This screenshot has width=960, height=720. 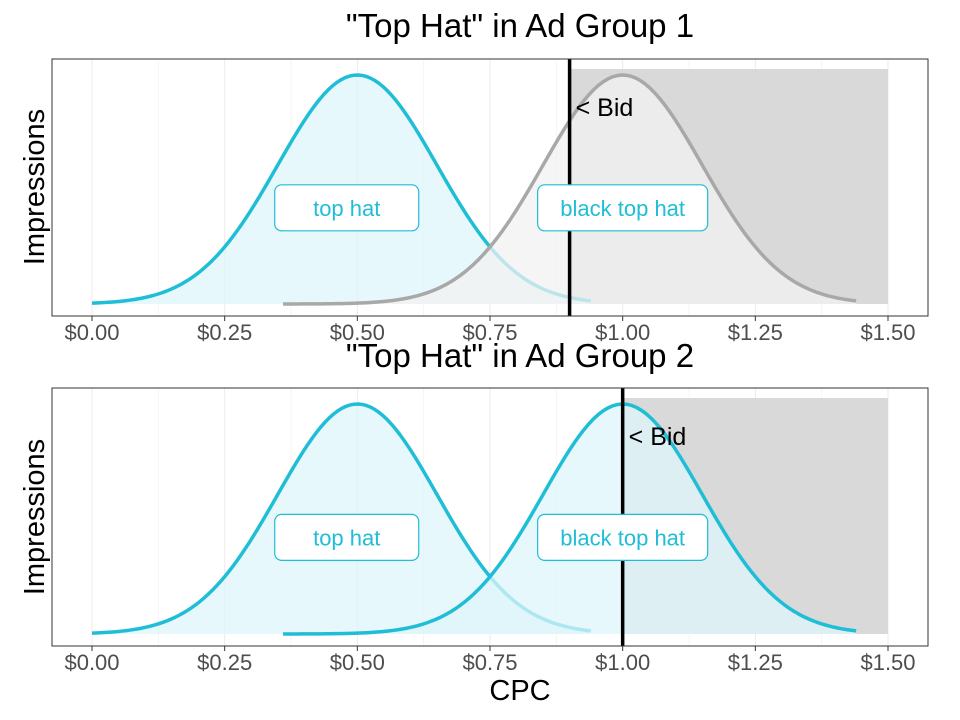 I want to click on x-axis-label: CPC, so click(x=519, y=691).